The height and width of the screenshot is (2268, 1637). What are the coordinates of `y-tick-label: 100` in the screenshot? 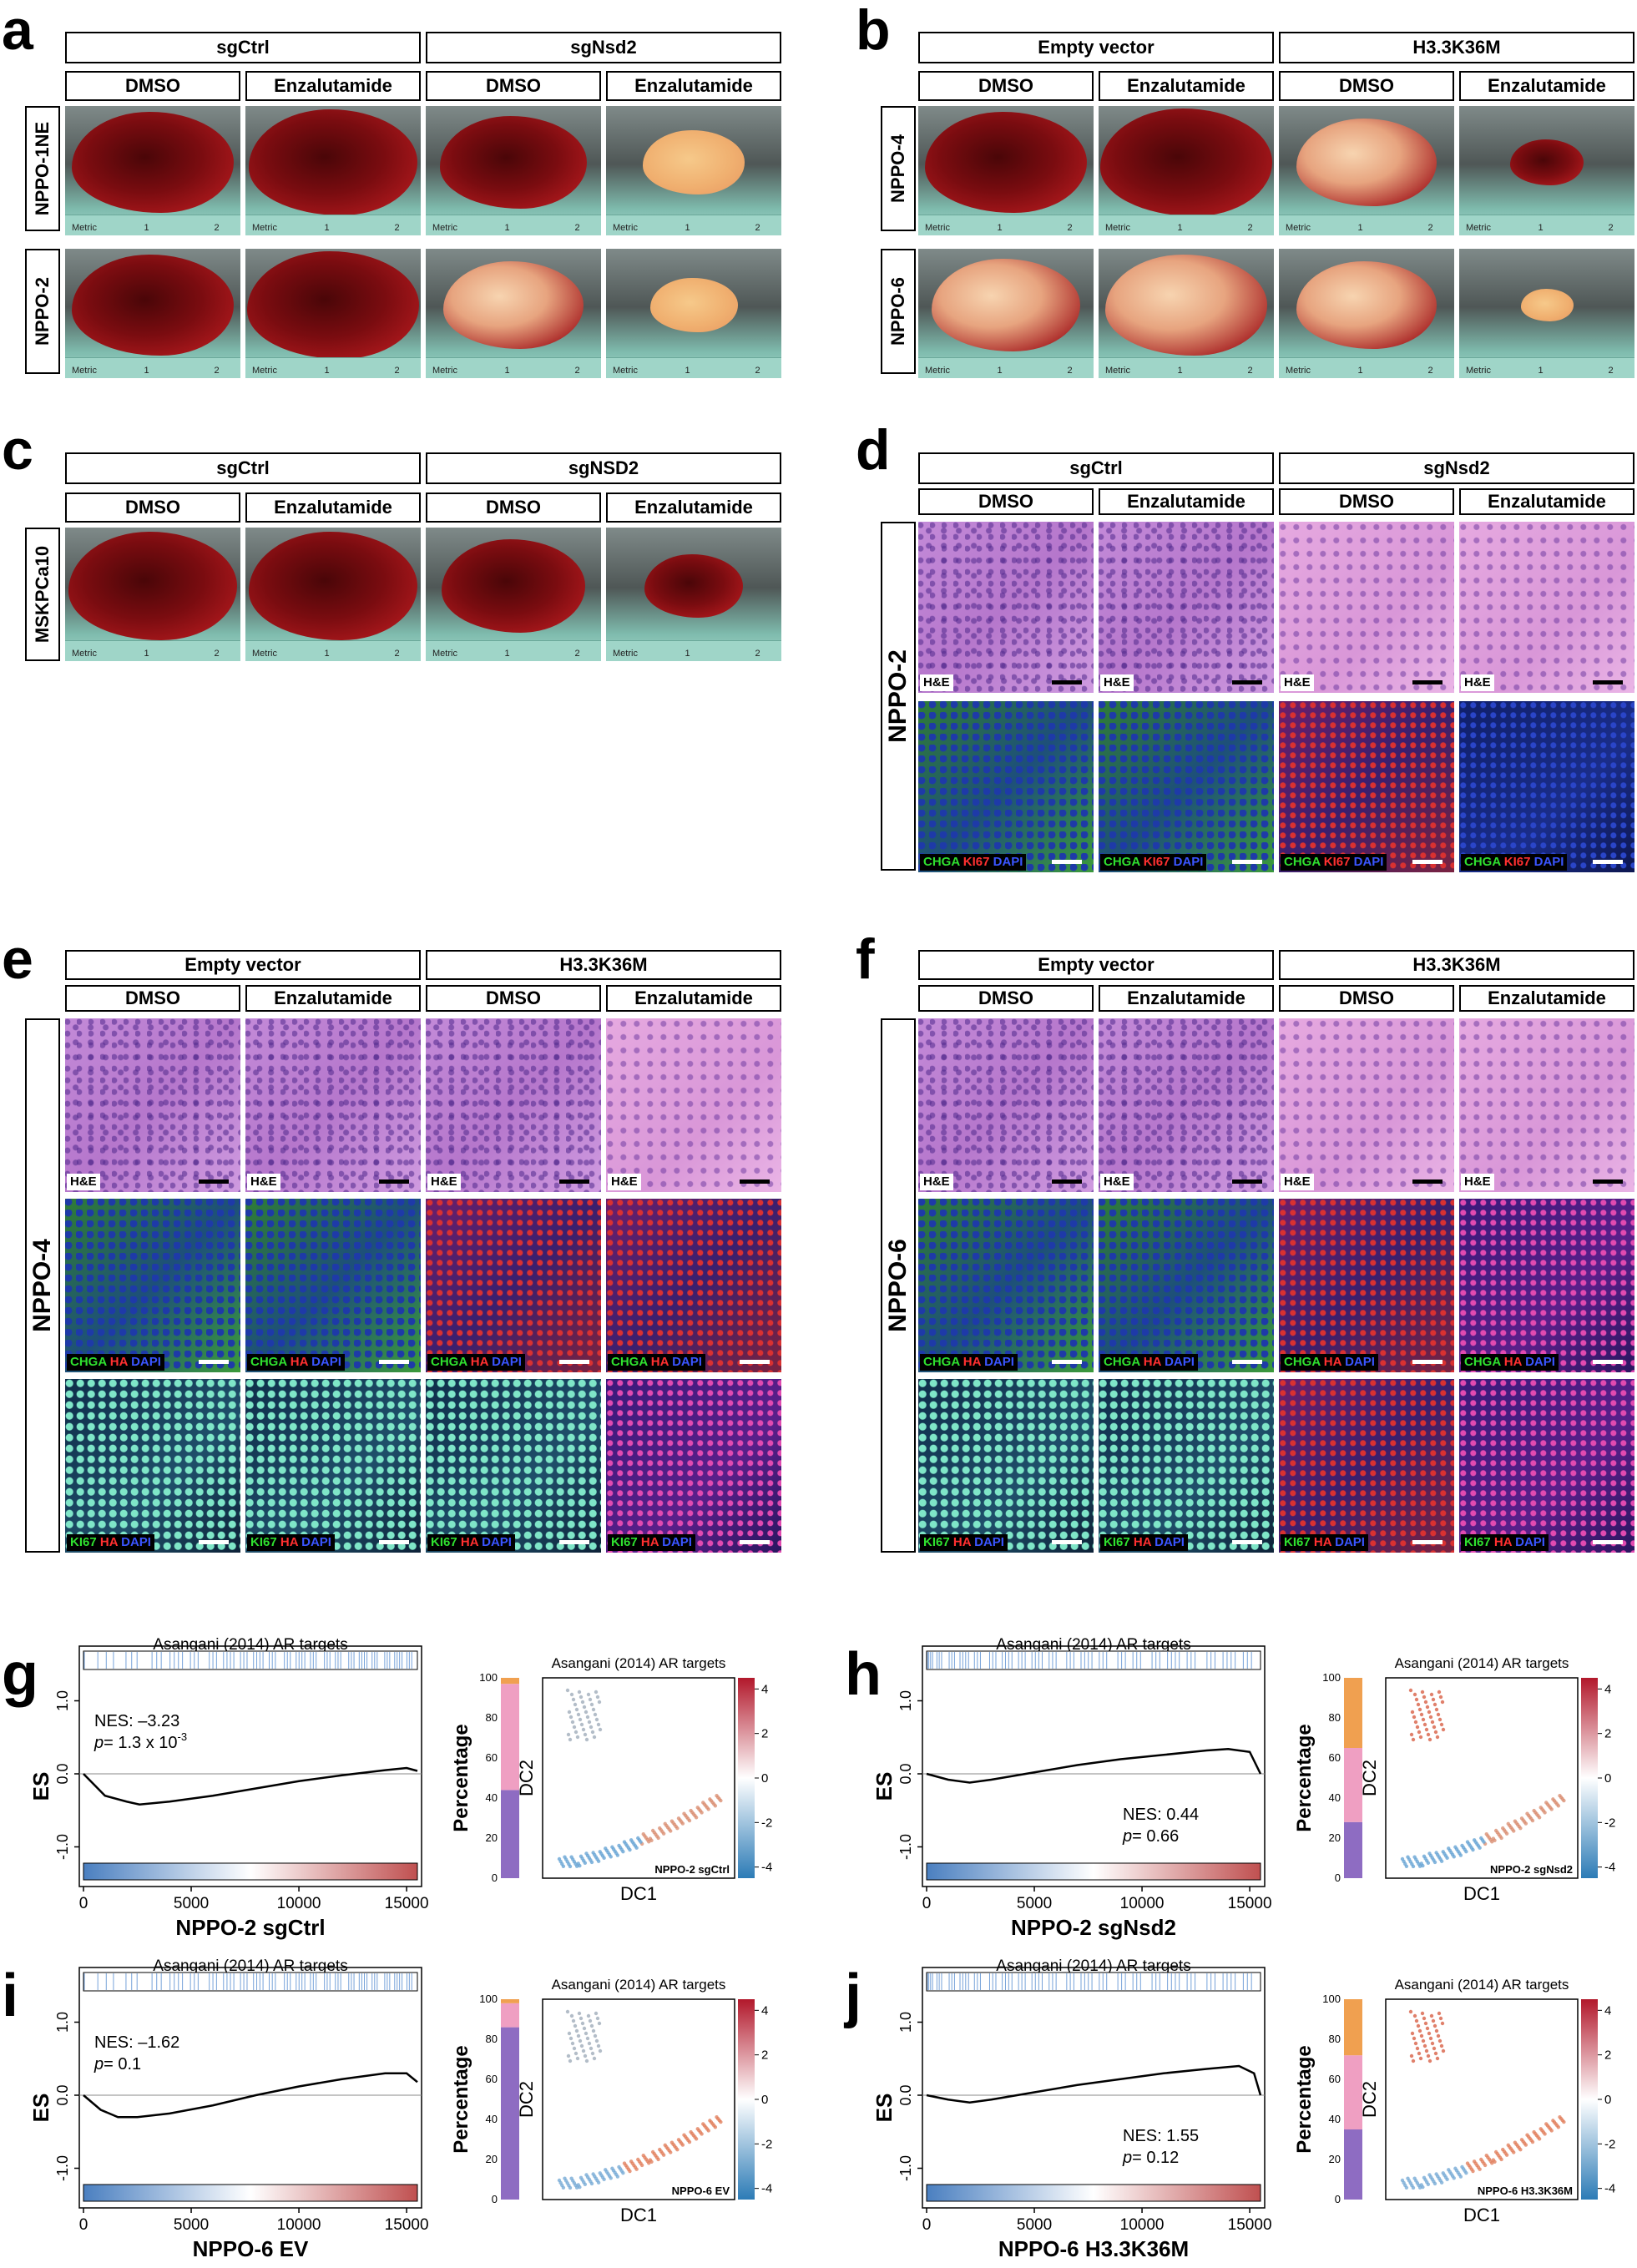 It's located at (488, 1999).